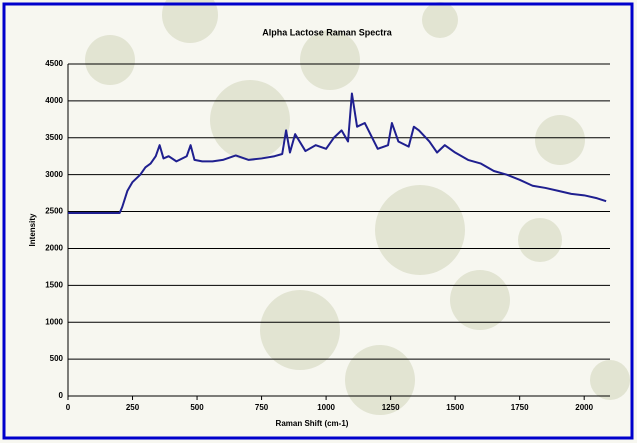 Image resolution: width=637 pixels, height=443 pixels. What do you see at coordinates (54, 248) in the screenshot?
I see `y-tick-label: 2000` at bounding box center [54, 248].